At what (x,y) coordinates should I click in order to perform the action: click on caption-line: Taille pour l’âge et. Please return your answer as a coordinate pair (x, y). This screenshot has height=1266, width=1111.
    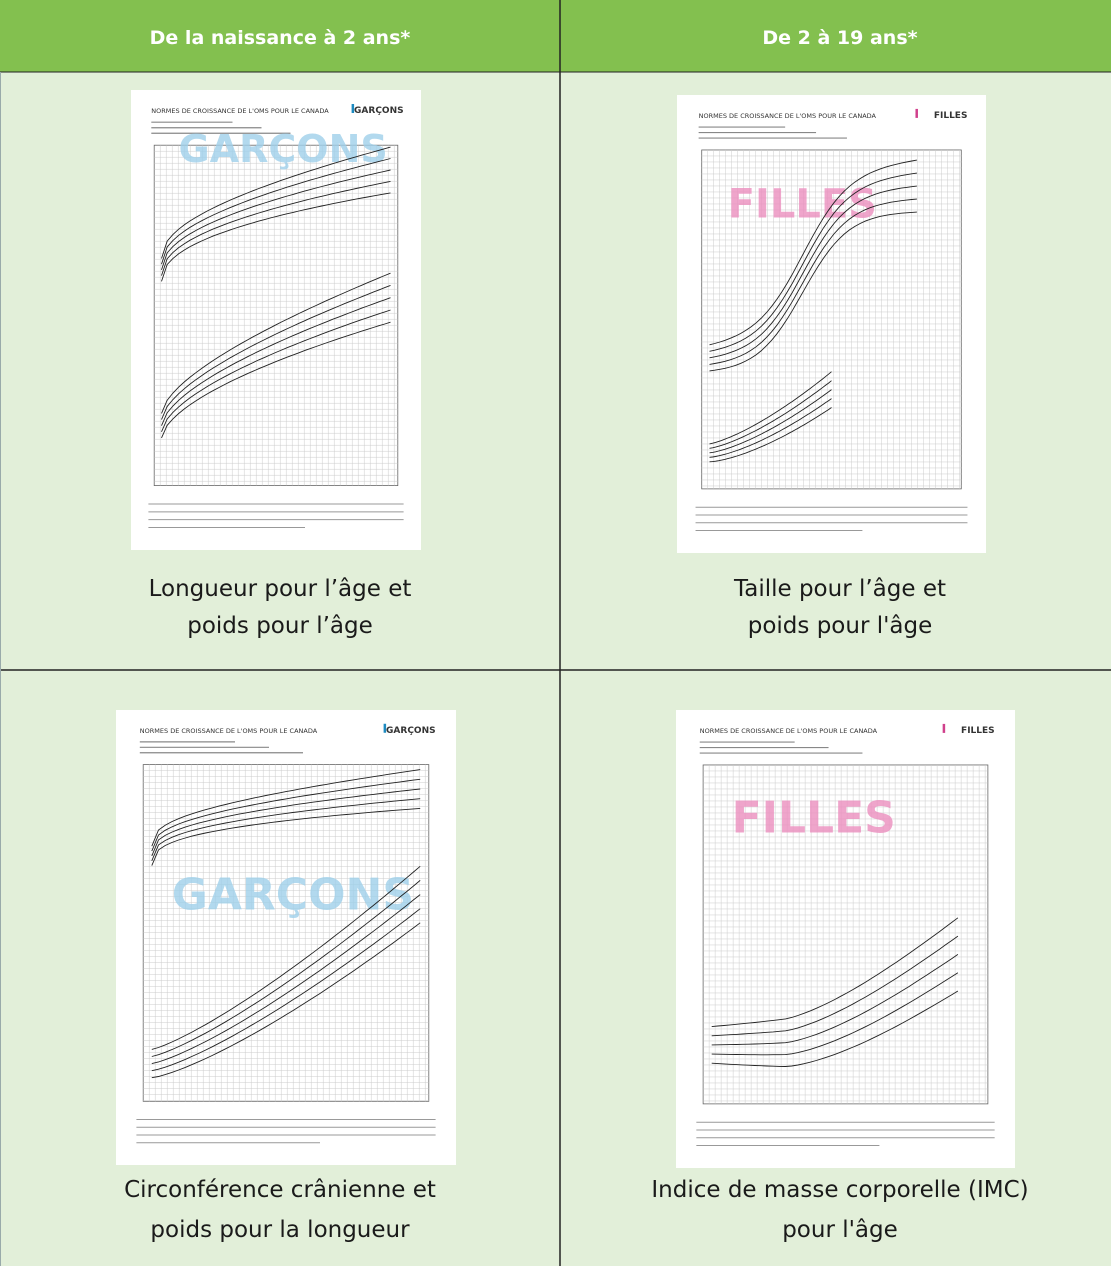
    Looking at the image, I should click on (839, 589).